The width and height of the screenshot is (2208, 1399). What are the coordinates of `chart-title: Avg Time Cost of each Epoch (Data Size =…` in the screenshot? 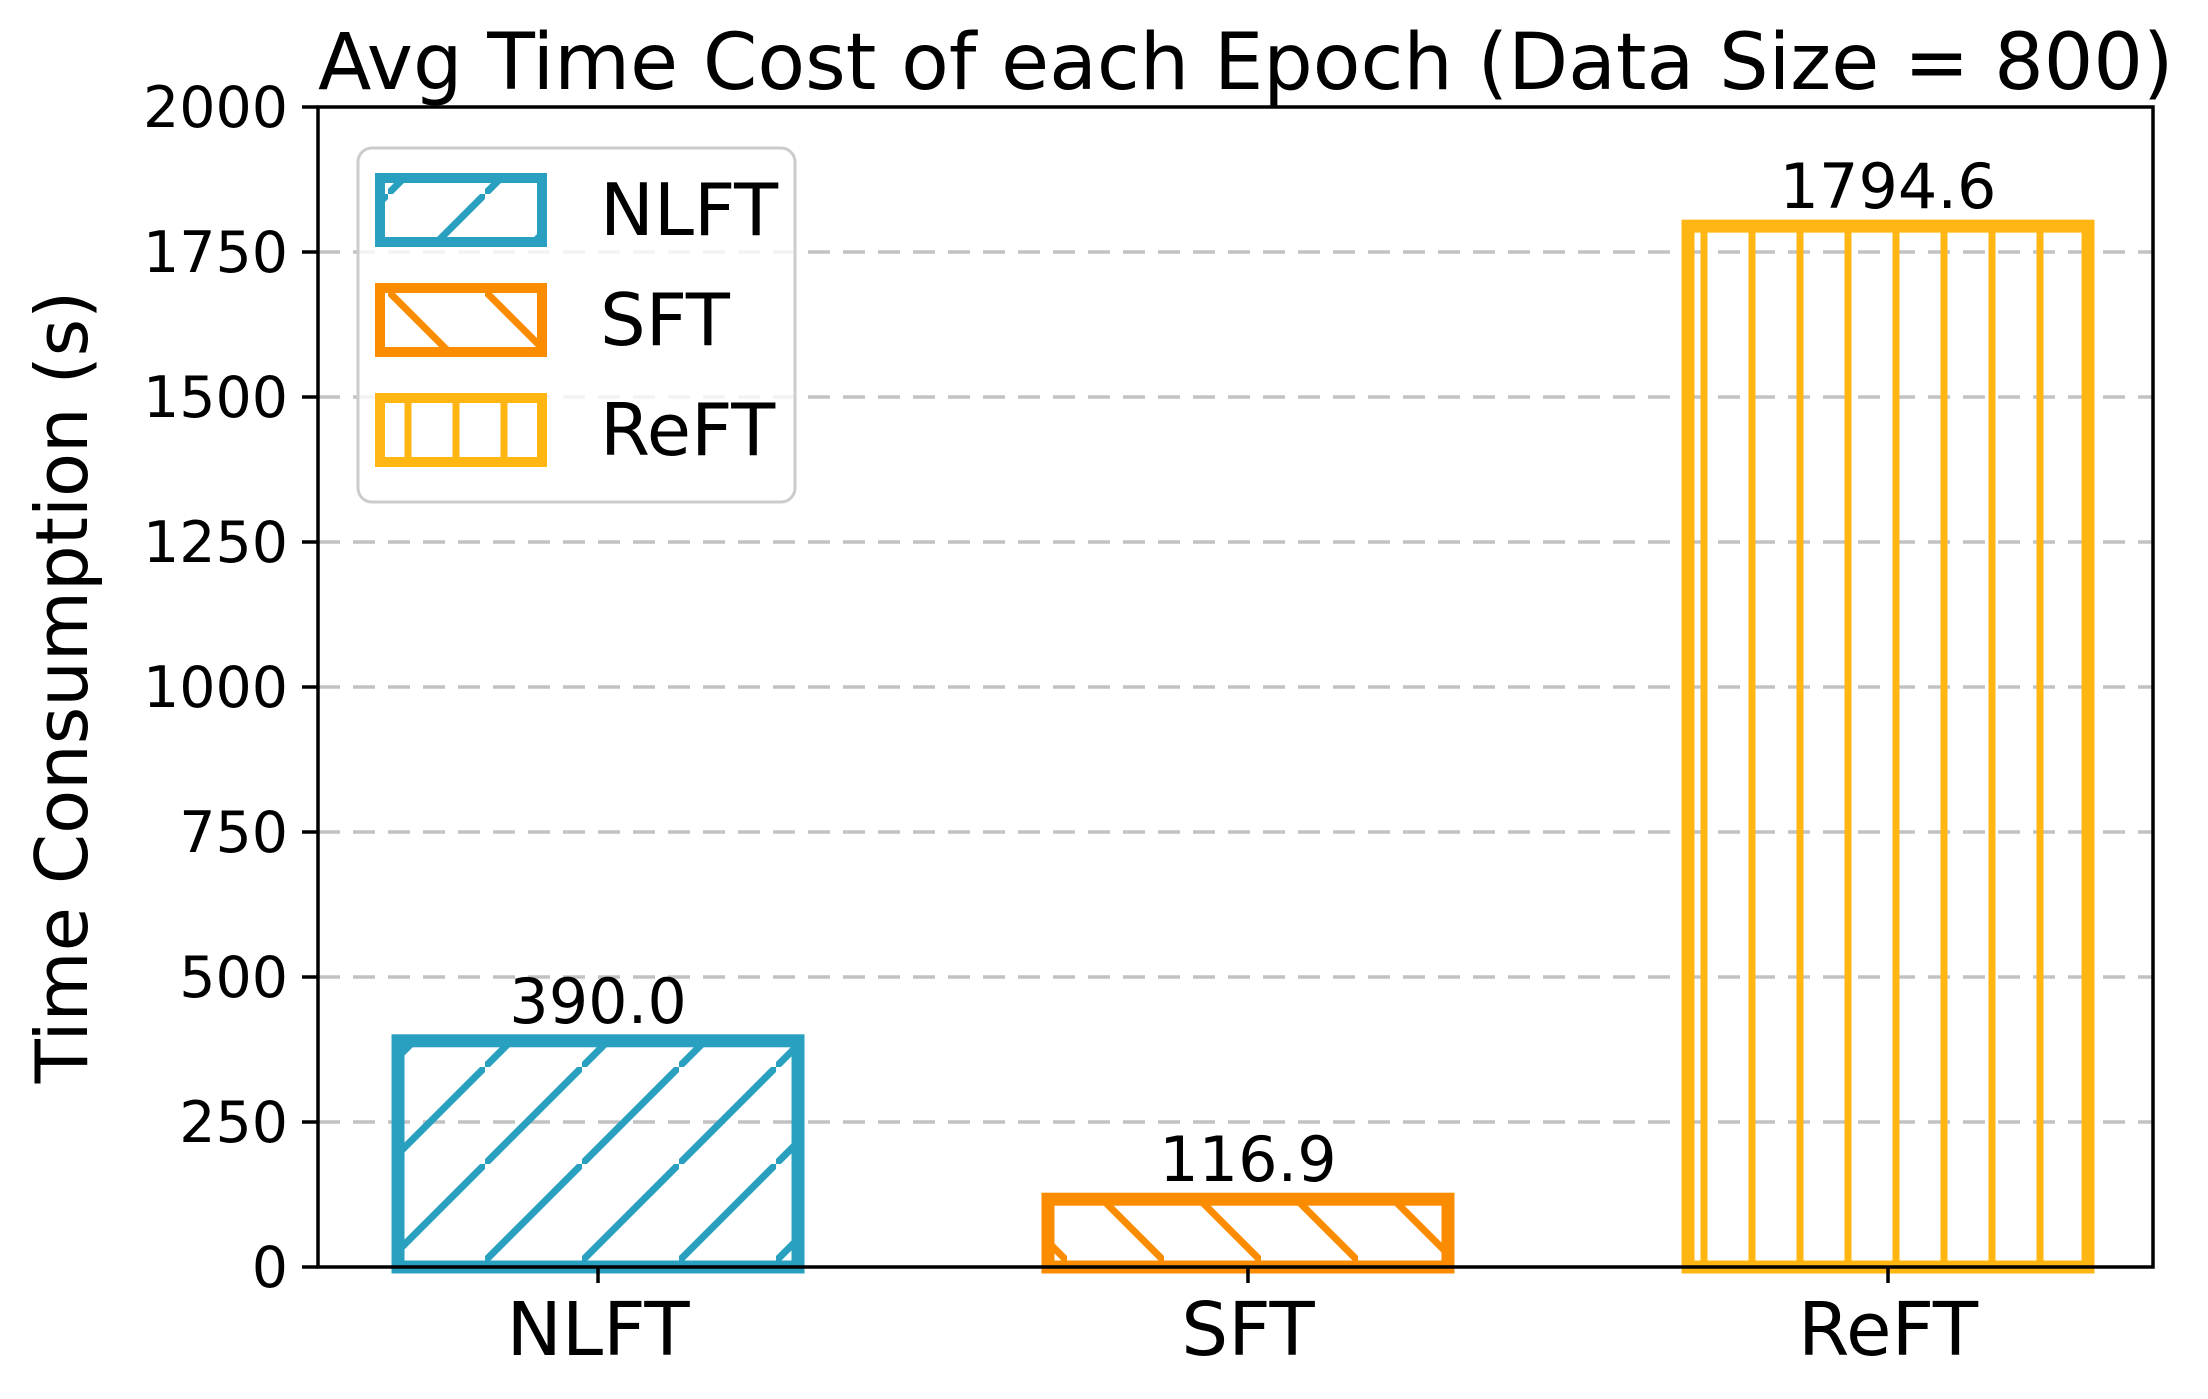 It's located at (1246, 63).